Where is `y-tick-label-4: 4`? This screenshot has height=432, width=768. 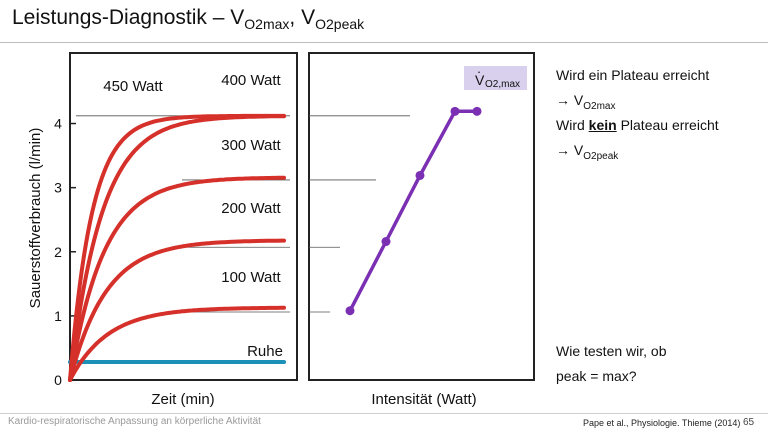
y-tick-label-4: 4 is located at coordinates (58, 124).